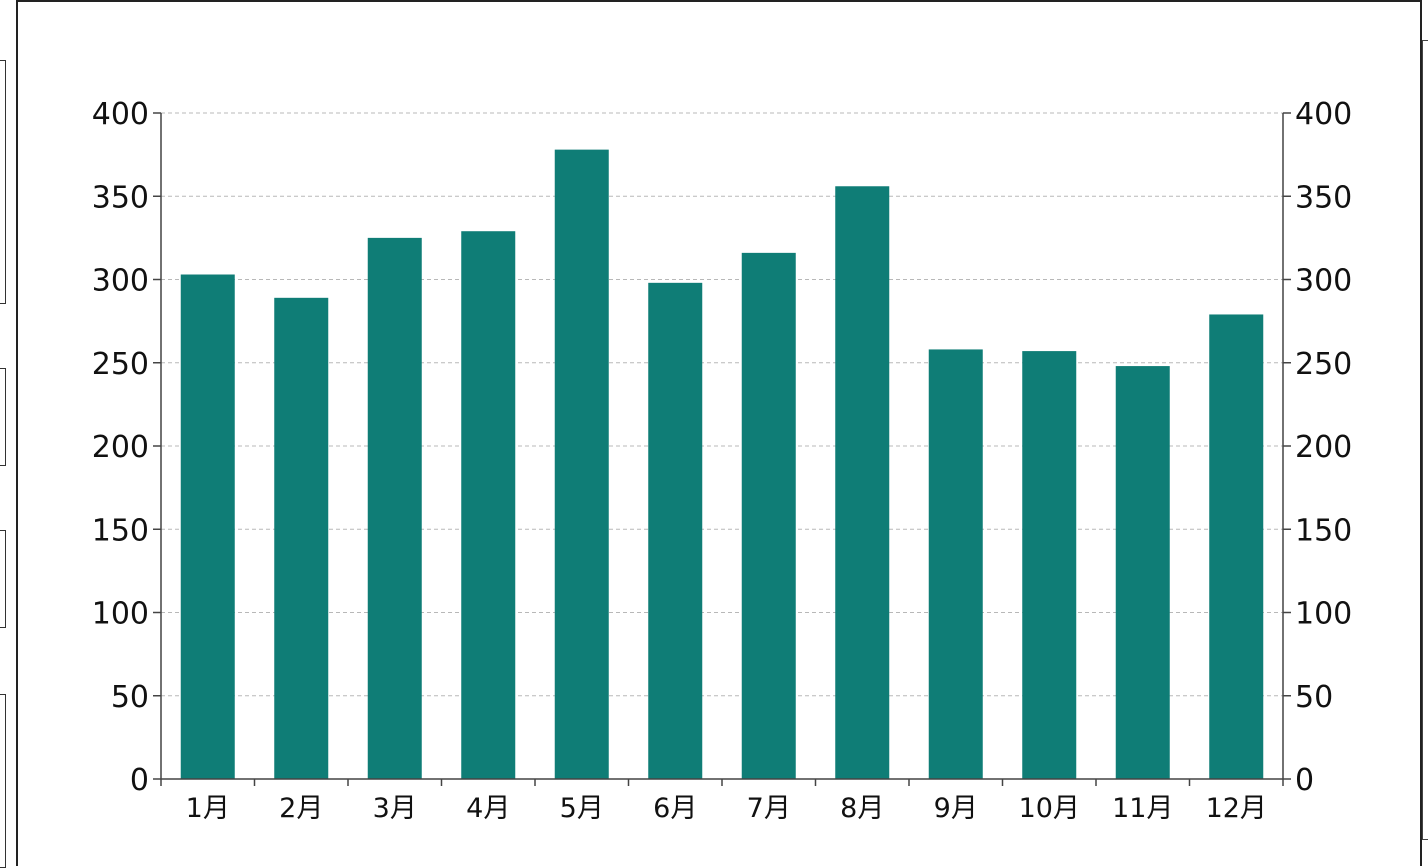 This screenshot has width=1428, height=868. I want to click on x-category-label: 7月, so click(769, 808).